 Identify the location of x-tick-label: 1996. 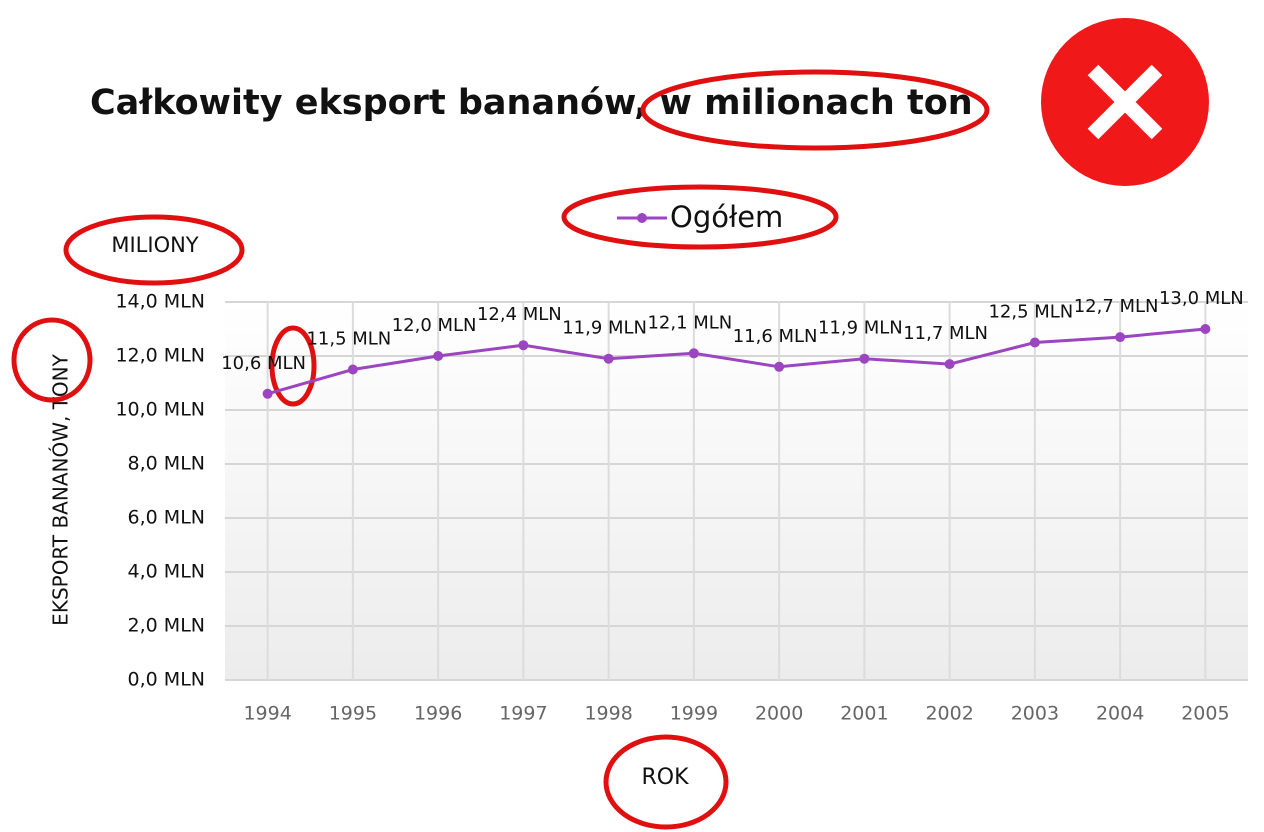
(438, 714).